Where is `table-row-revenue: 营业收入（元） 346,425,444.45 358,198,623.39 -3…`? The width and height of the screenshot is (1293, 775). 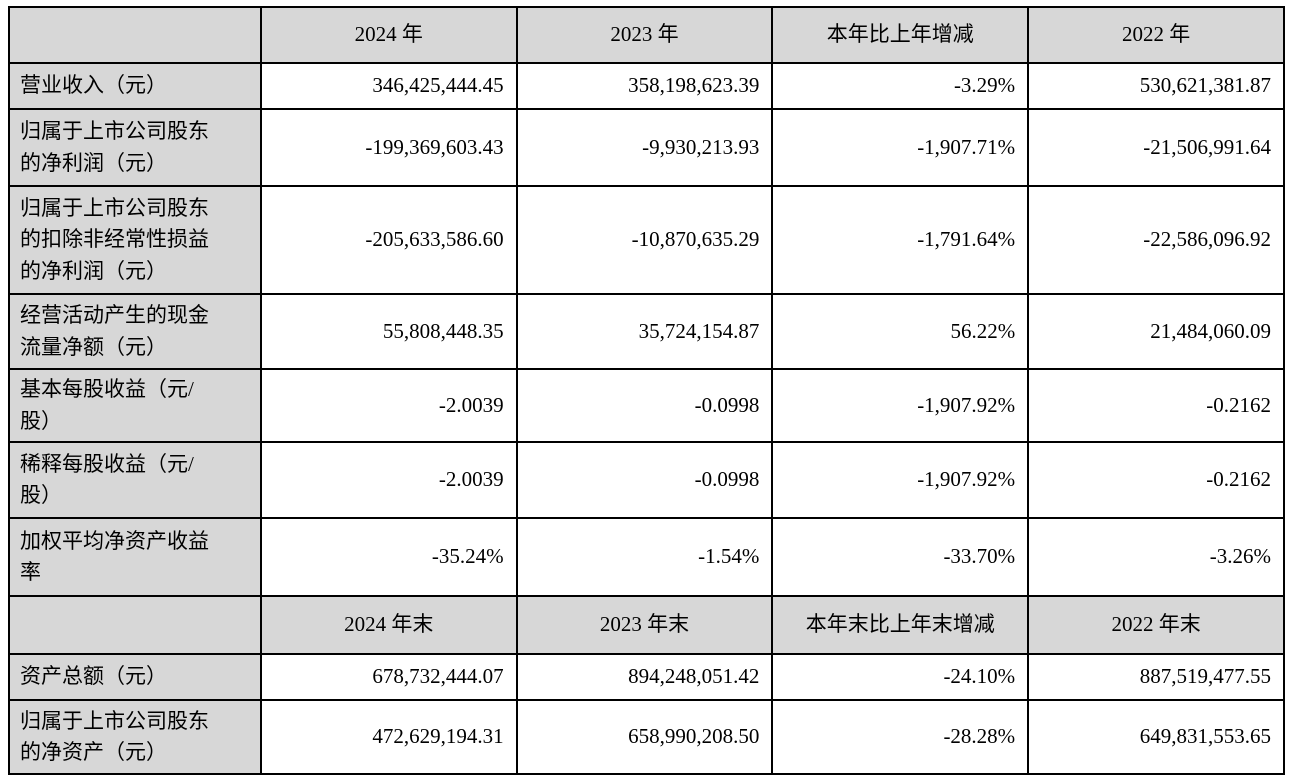 table-row-revenue: 营业收入（元） 346,425,444.45 358,198,623.39 -3… is located at coordinates (646, 86).